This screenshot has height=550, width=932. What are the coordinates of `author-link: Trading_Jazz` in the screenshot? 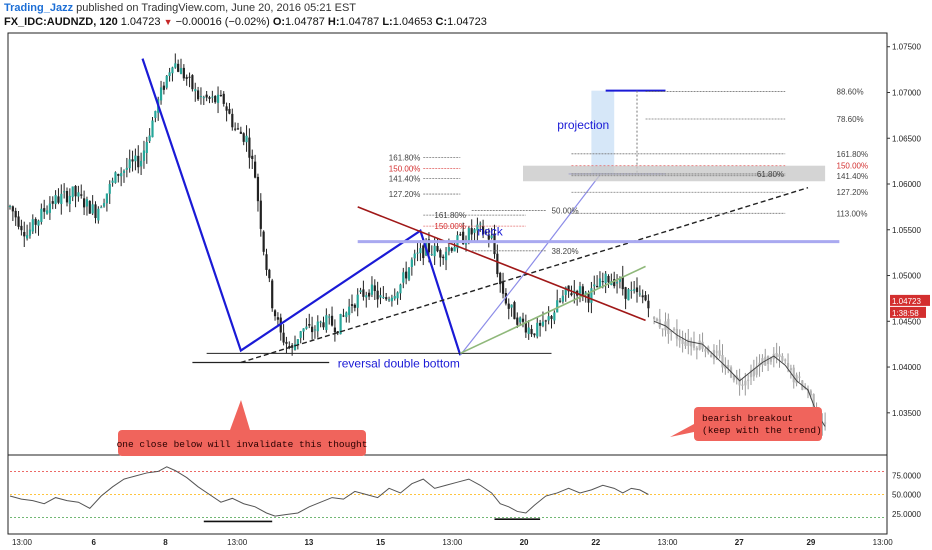 It's located at (39, 8).